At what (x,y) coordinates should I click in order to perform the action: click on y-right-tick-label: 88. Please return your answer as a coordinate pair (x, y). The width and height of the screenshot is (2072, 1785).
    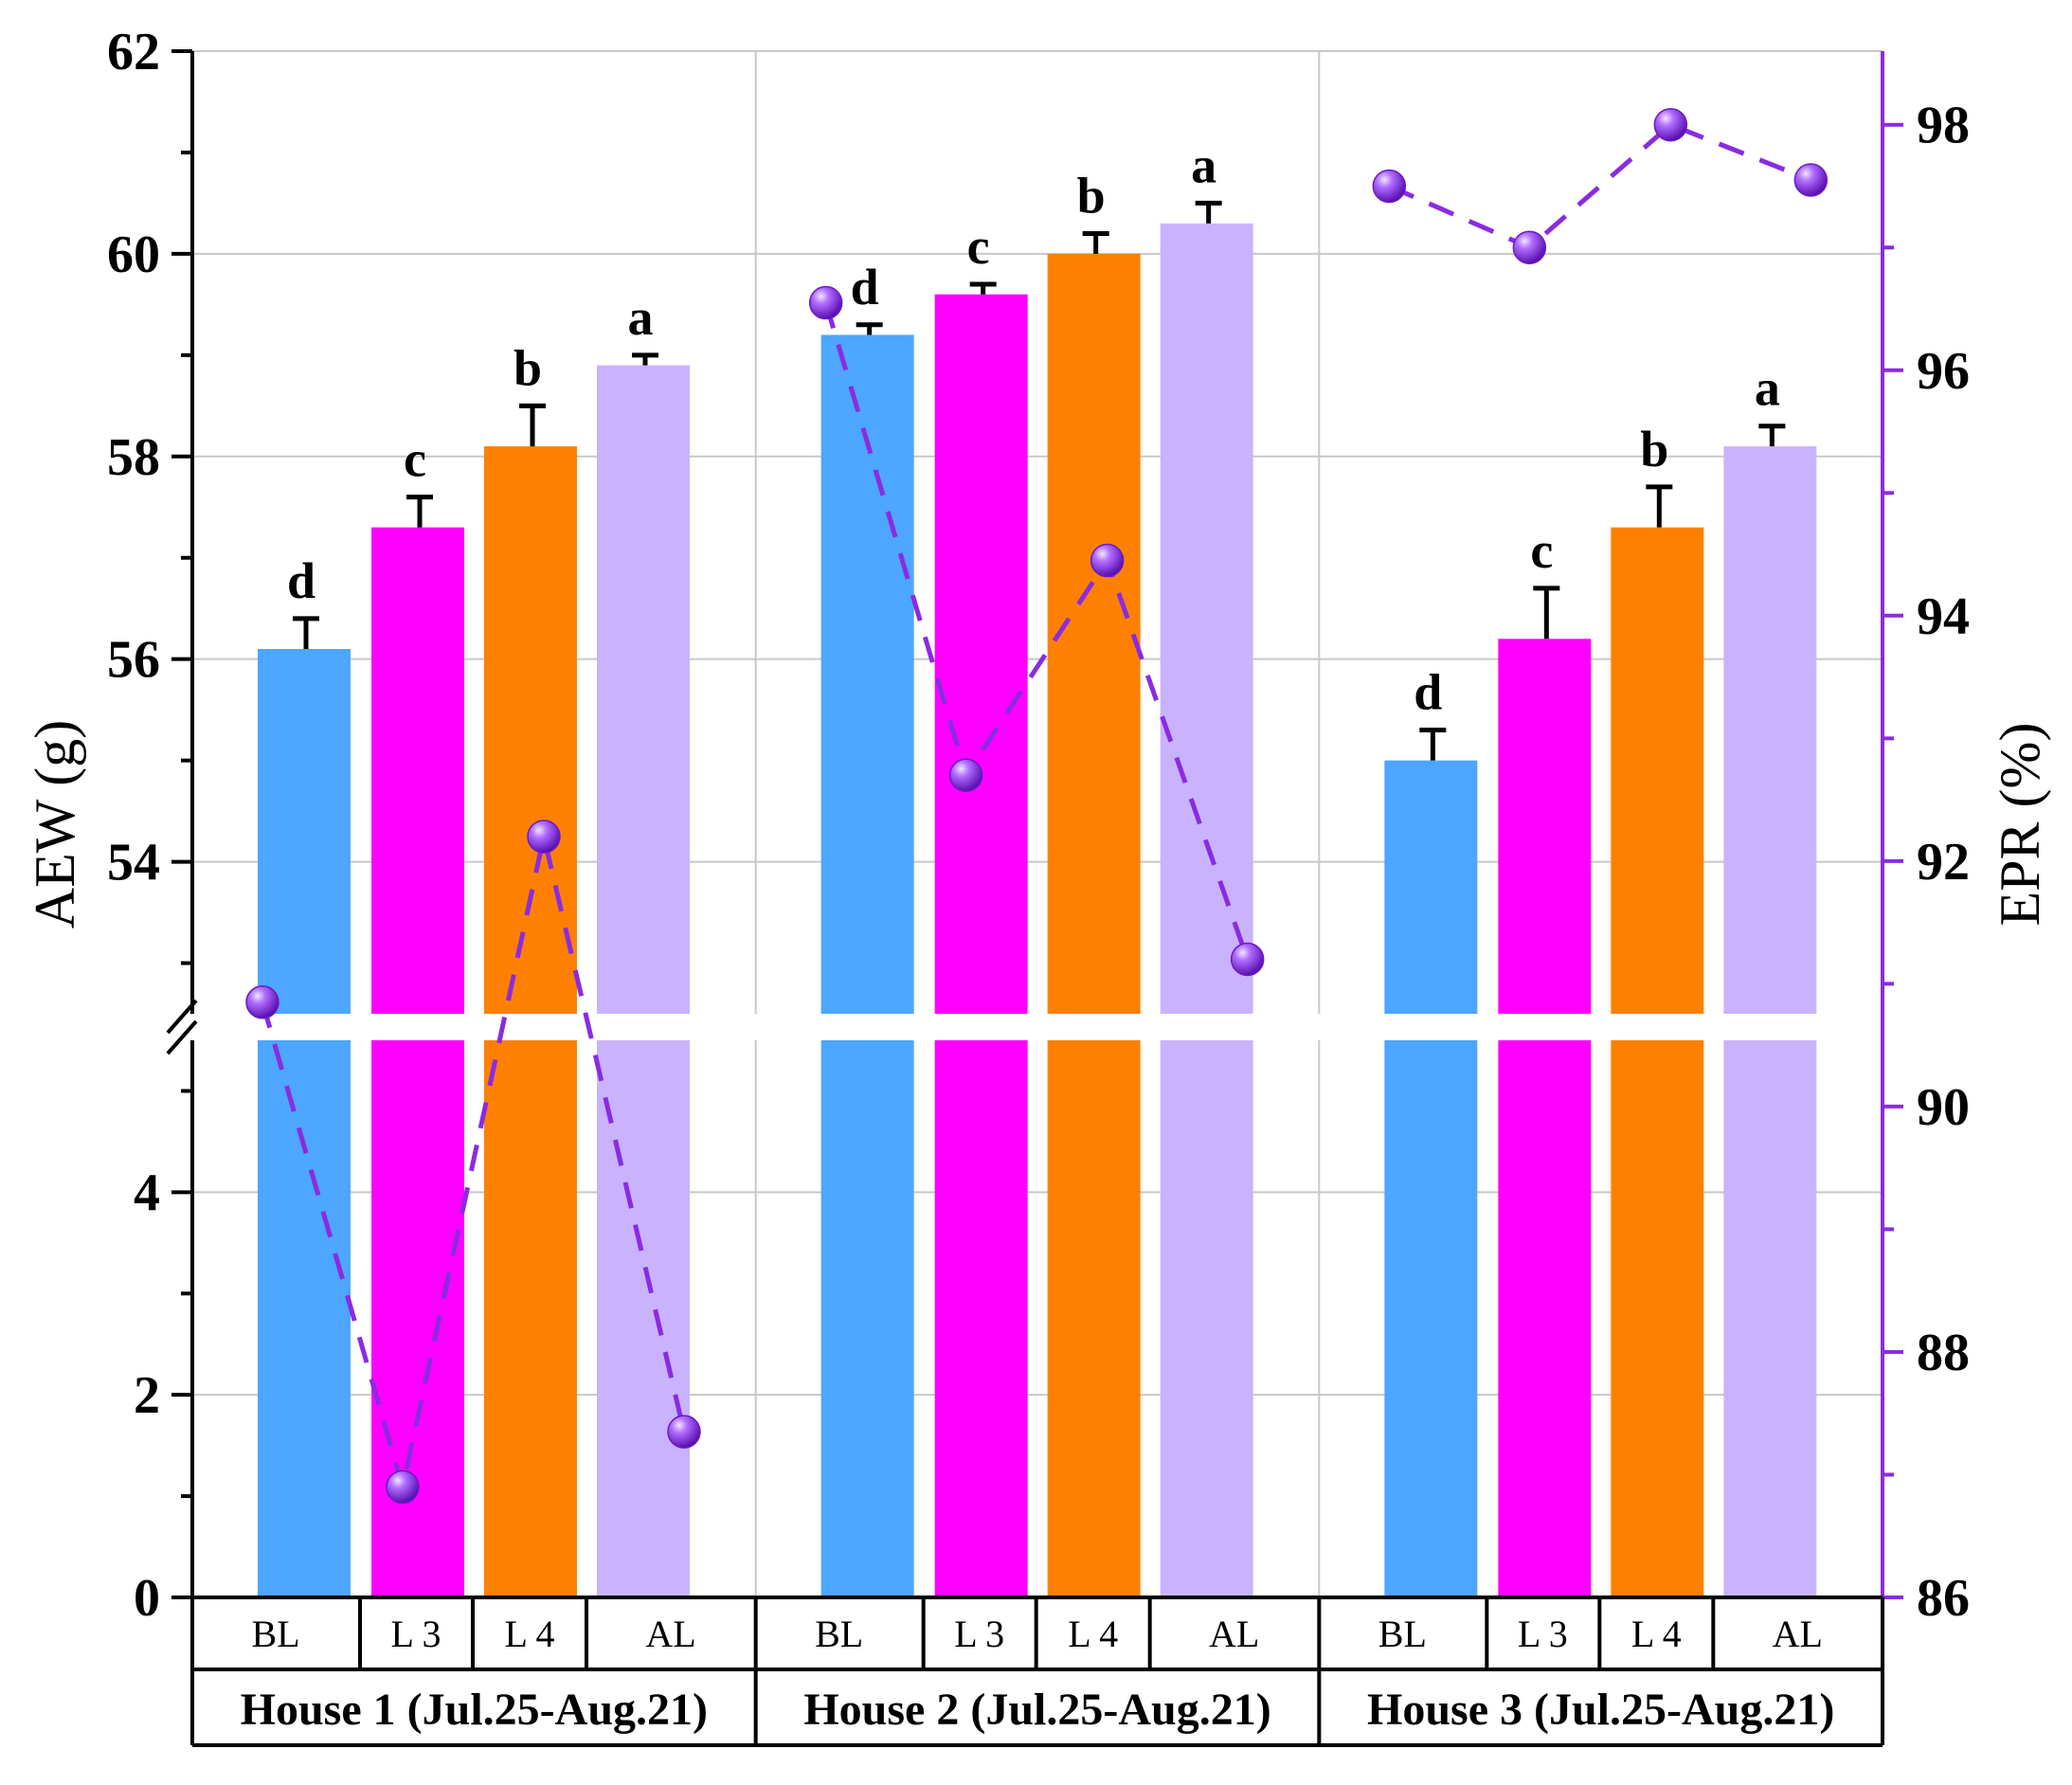
    Looking at the image, I should click on (1943, 1353).